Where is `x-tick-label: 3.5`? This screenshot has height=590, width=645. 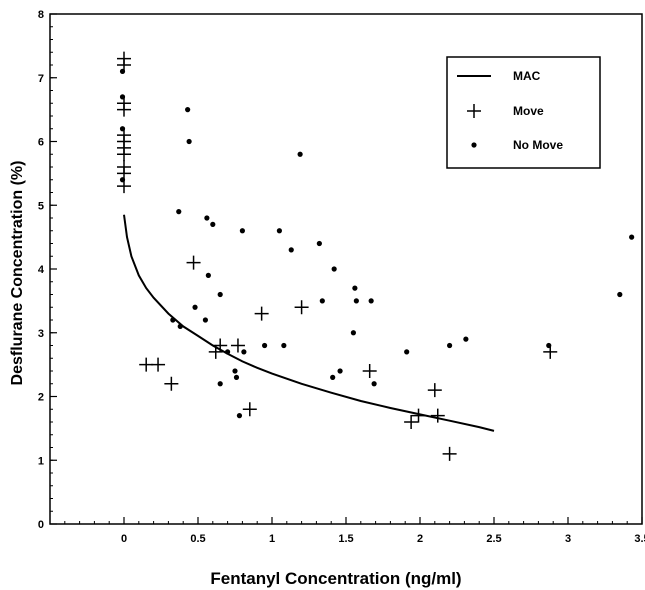
x-tick-label: 3.5 is located at coordinates (639, 539).